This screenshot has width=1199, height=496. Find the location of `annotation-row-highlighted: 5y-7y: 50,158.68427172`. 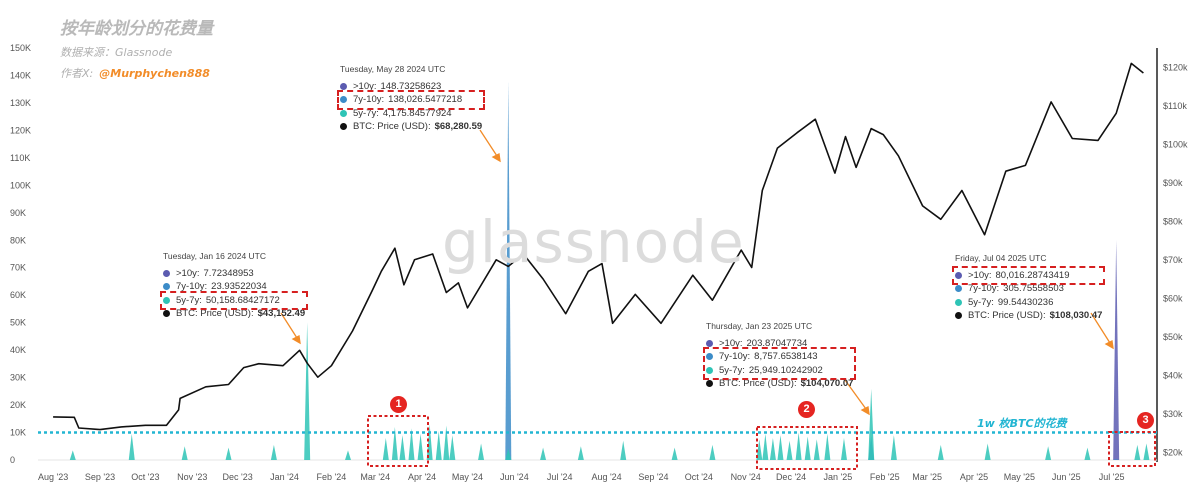

annotation-row-highlighted: 5y-7y: 50,158.68427172 is located at coordinates (234, 300).